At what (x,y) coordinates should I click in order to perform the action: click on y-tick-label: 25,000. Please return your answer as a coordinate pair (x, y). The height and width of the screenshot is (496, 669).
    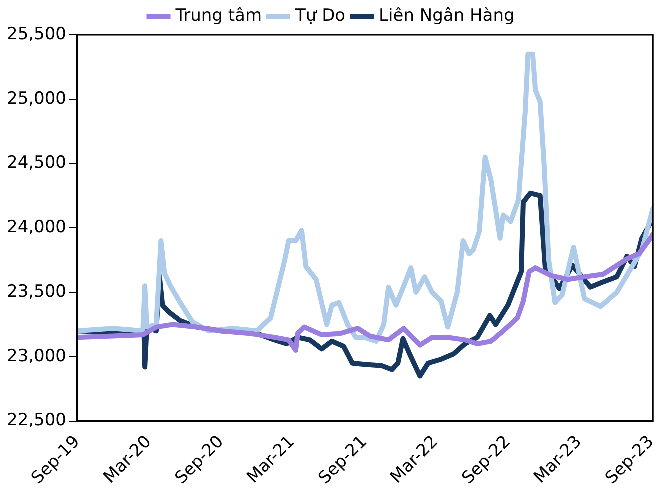
    Looking at the image, I should click on (36, 98).